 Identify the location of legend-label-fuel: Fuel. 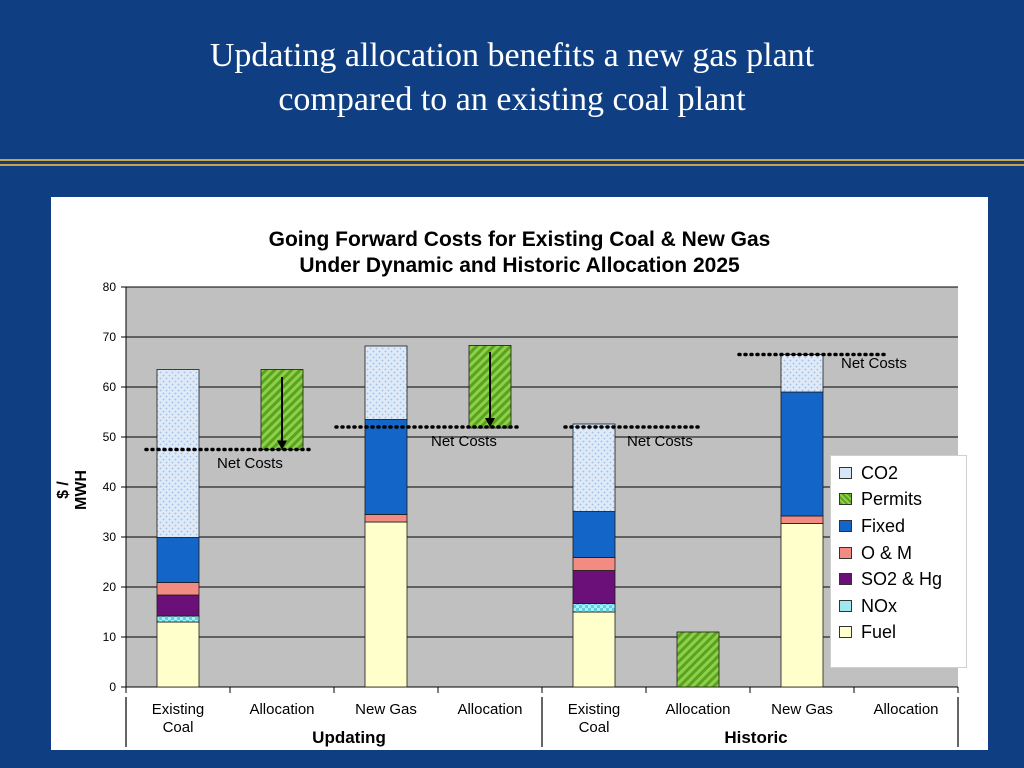
(879, 631).